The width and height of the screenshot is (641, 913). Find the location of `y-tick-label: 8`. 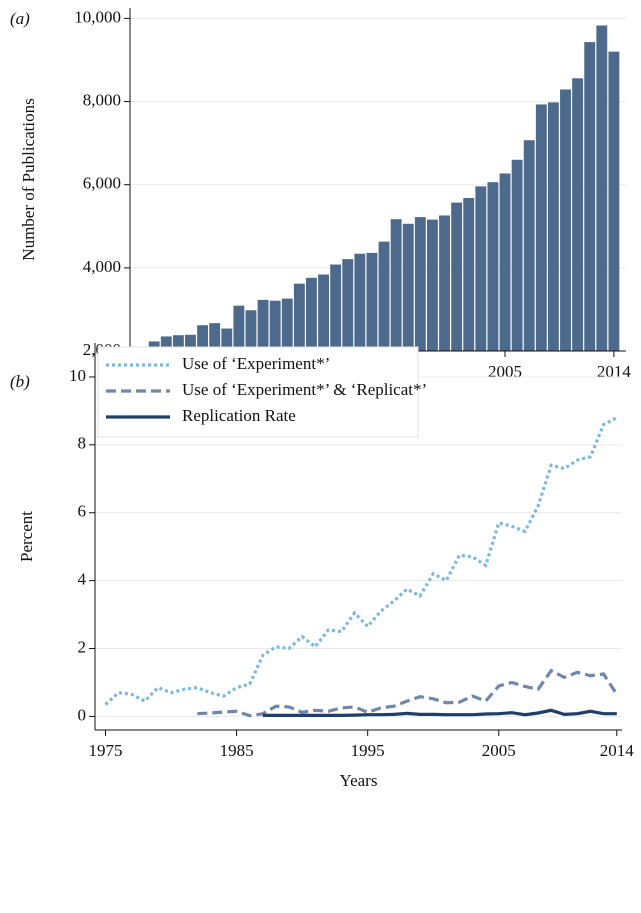

y-tick-label: 8 is located at coordinates (82, 443).